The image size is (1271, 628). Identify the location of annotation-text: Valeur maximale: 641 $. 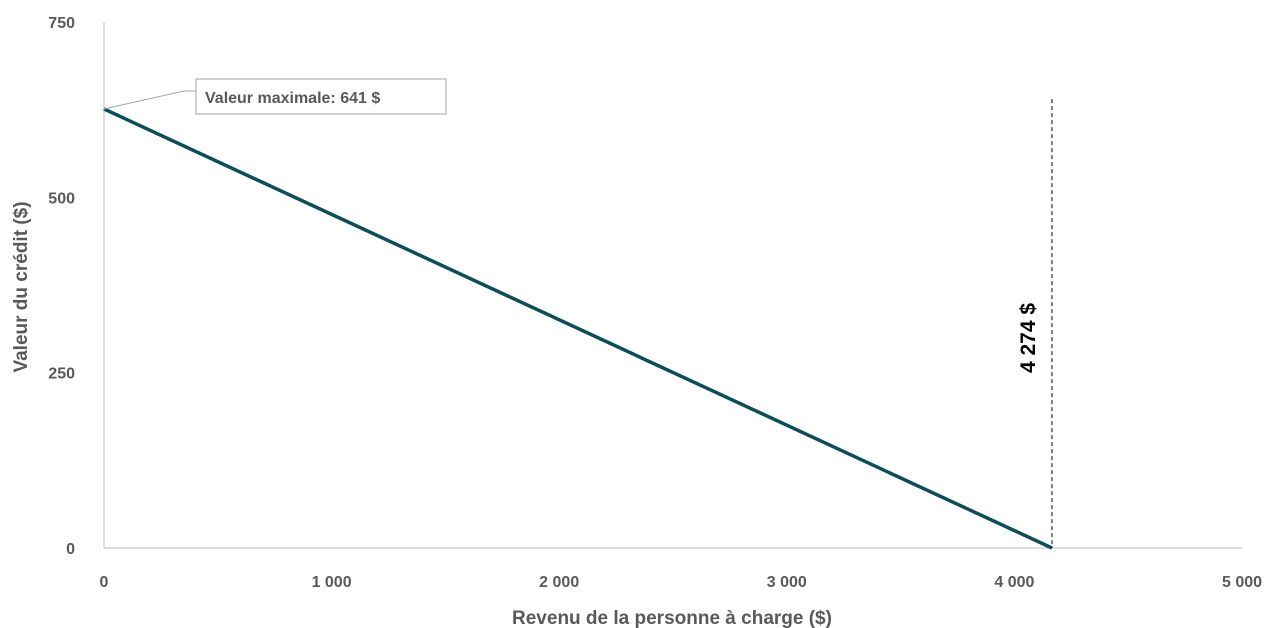
(292, 98).